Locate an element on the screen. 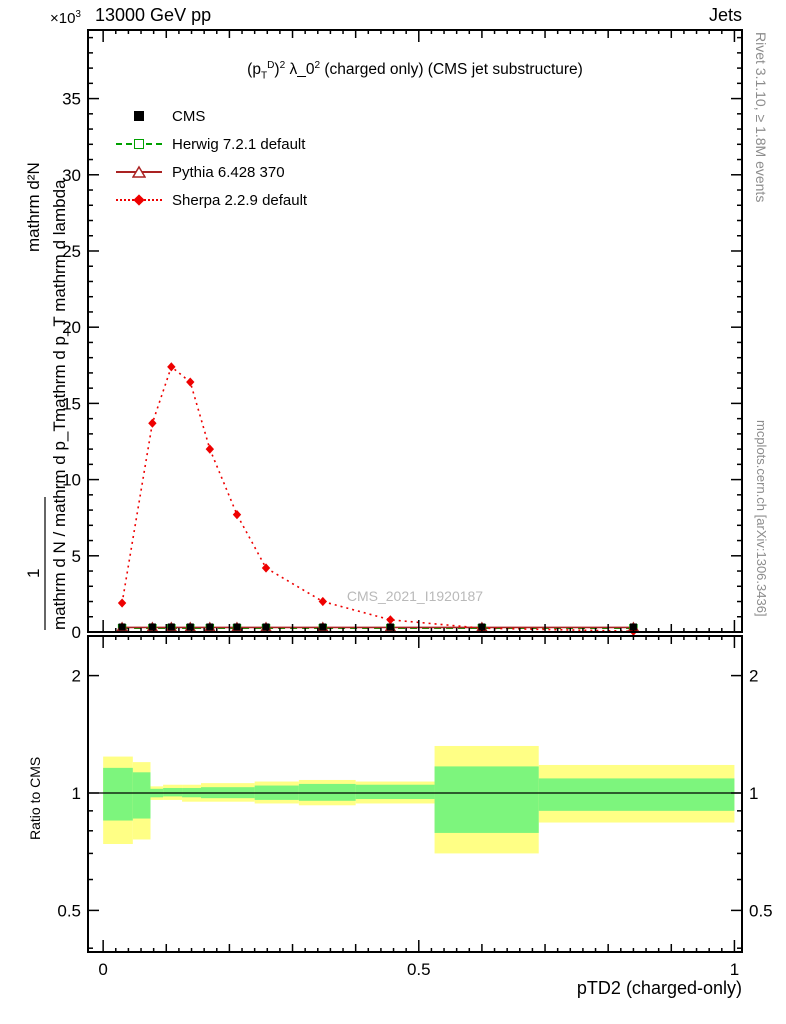 The image size is (786, 1024). legend-item-sherpa: Sherpa 2.2.9 default is located at coordinates (211, 200).